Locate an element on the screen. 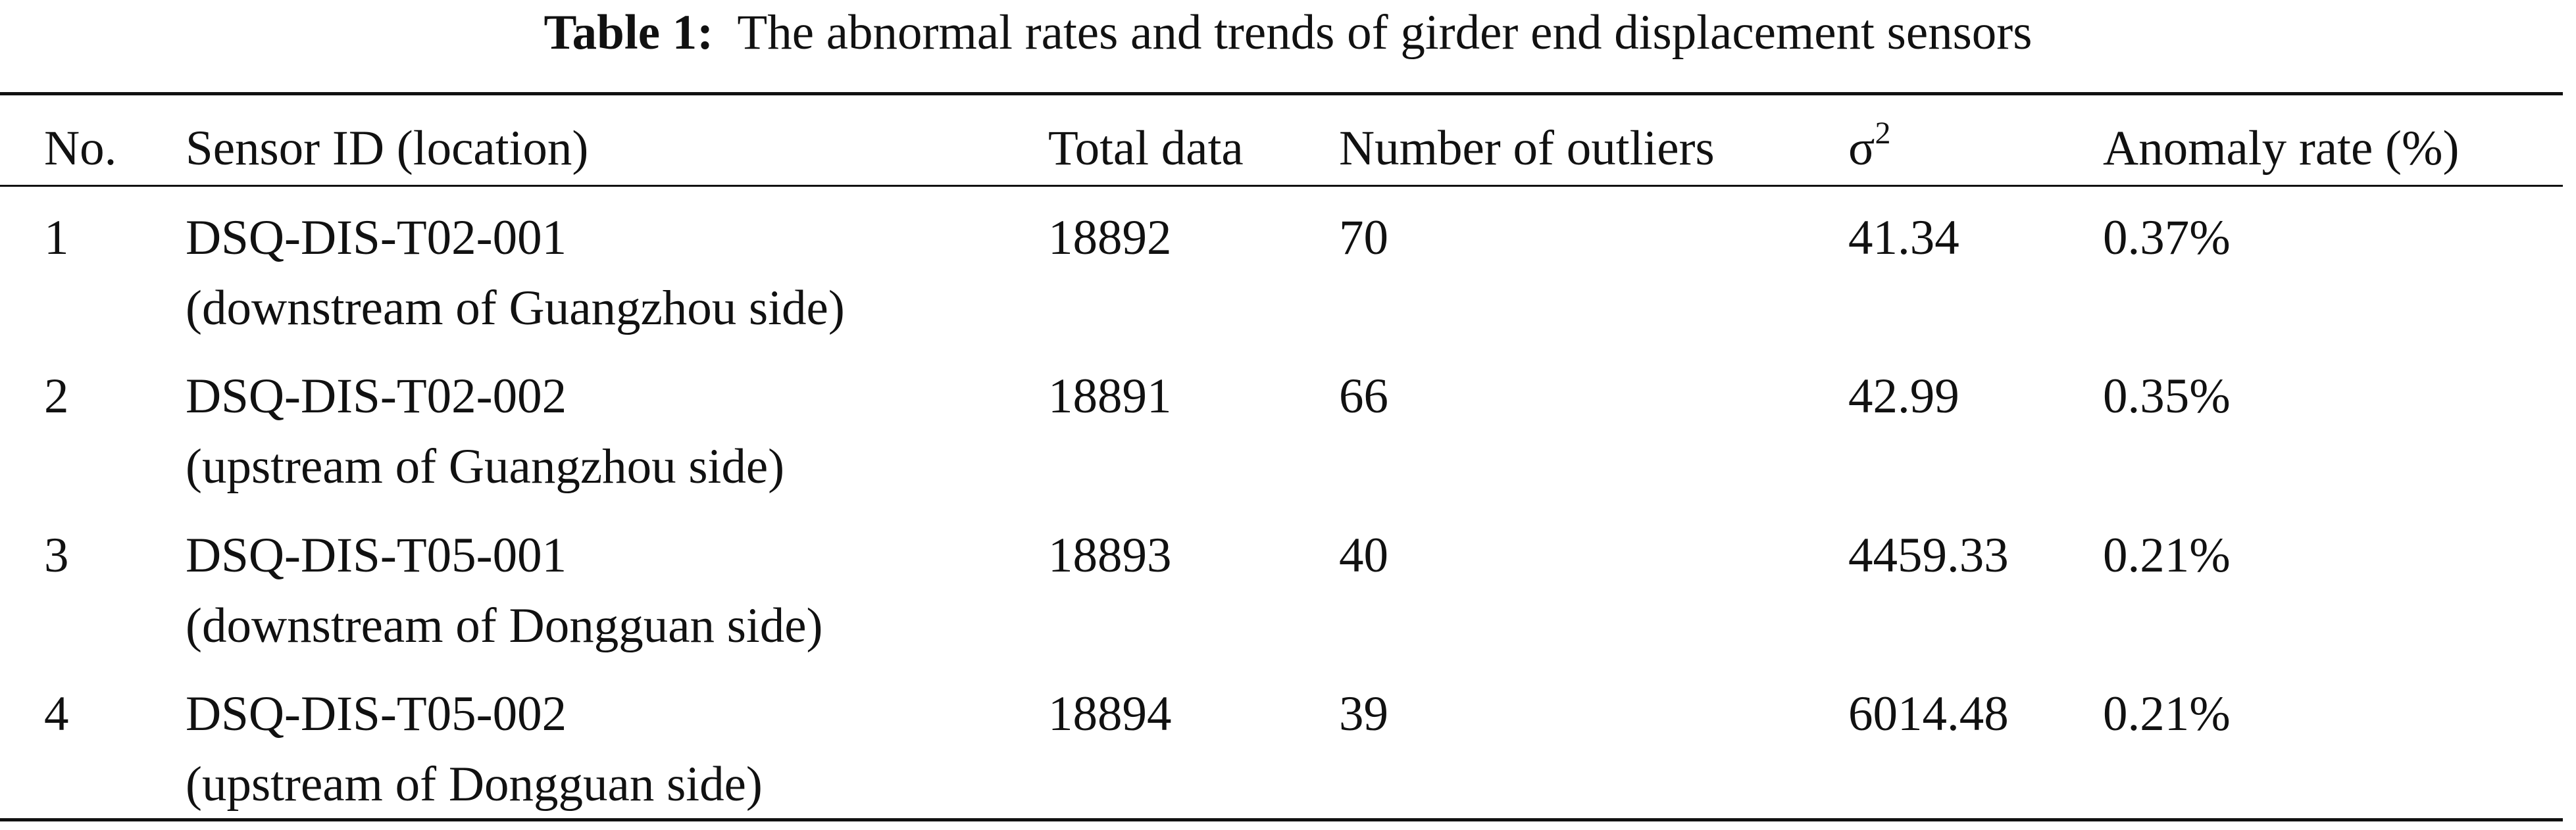 The height and width of the screenshot is (830, 2576). caption-label: Table 1: is located at coordinates (628, 32).